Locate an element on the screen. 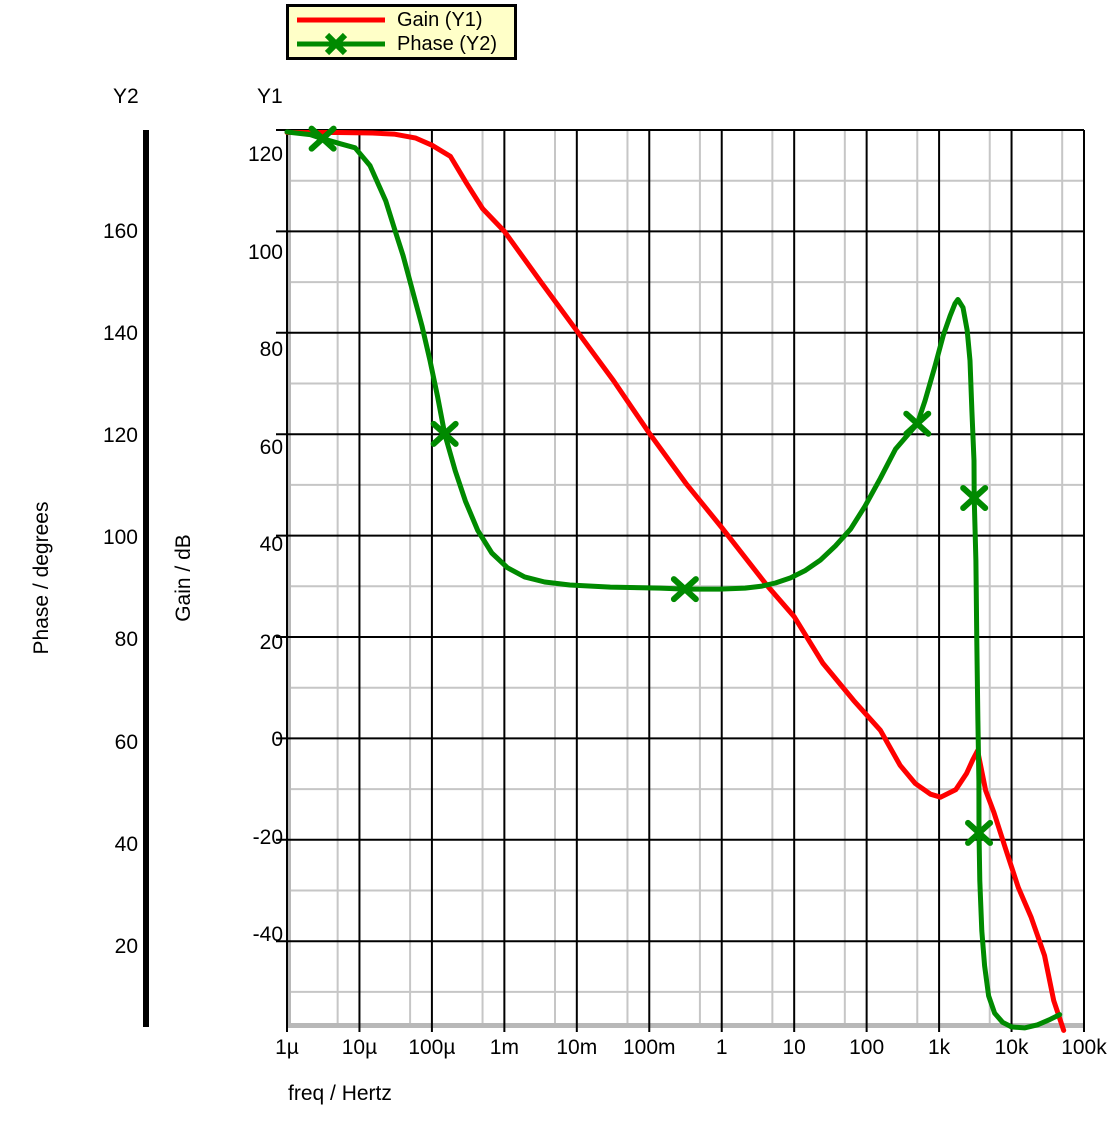 The height and width of the screenshot is (1140, 1118). x-tick-label: 100 is located at coordinates (867, 1047).